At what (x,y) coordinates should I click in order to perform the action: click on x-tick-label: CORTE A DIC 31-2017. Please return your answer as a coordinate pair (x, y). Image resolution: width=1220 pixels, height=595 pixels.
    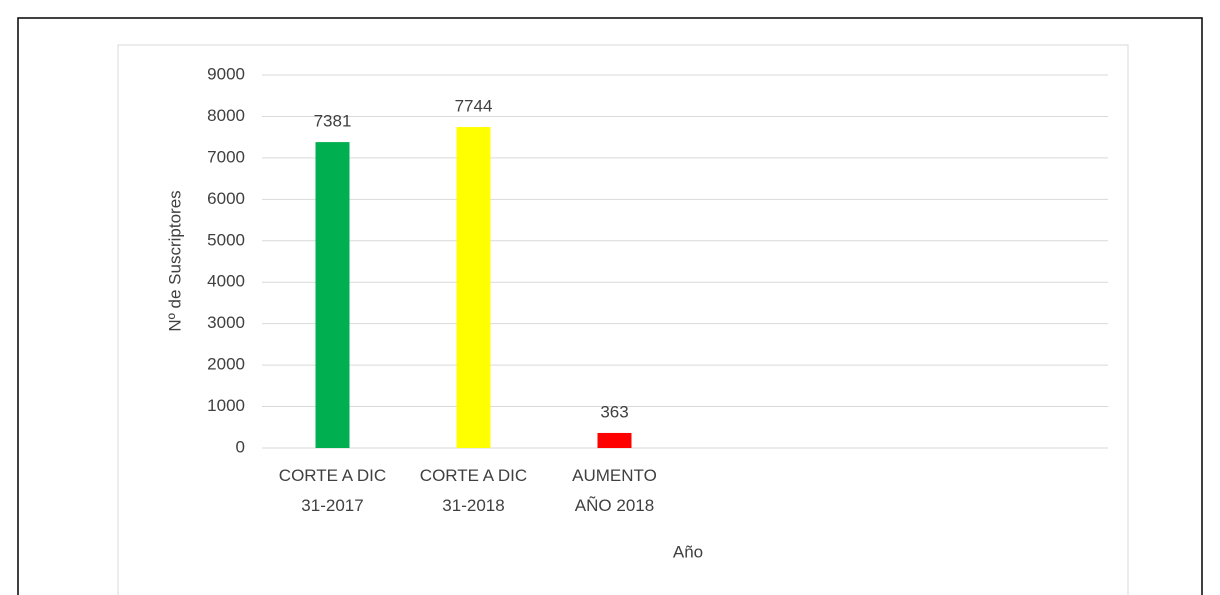
    Looking at the image, I should click on (332, 490).